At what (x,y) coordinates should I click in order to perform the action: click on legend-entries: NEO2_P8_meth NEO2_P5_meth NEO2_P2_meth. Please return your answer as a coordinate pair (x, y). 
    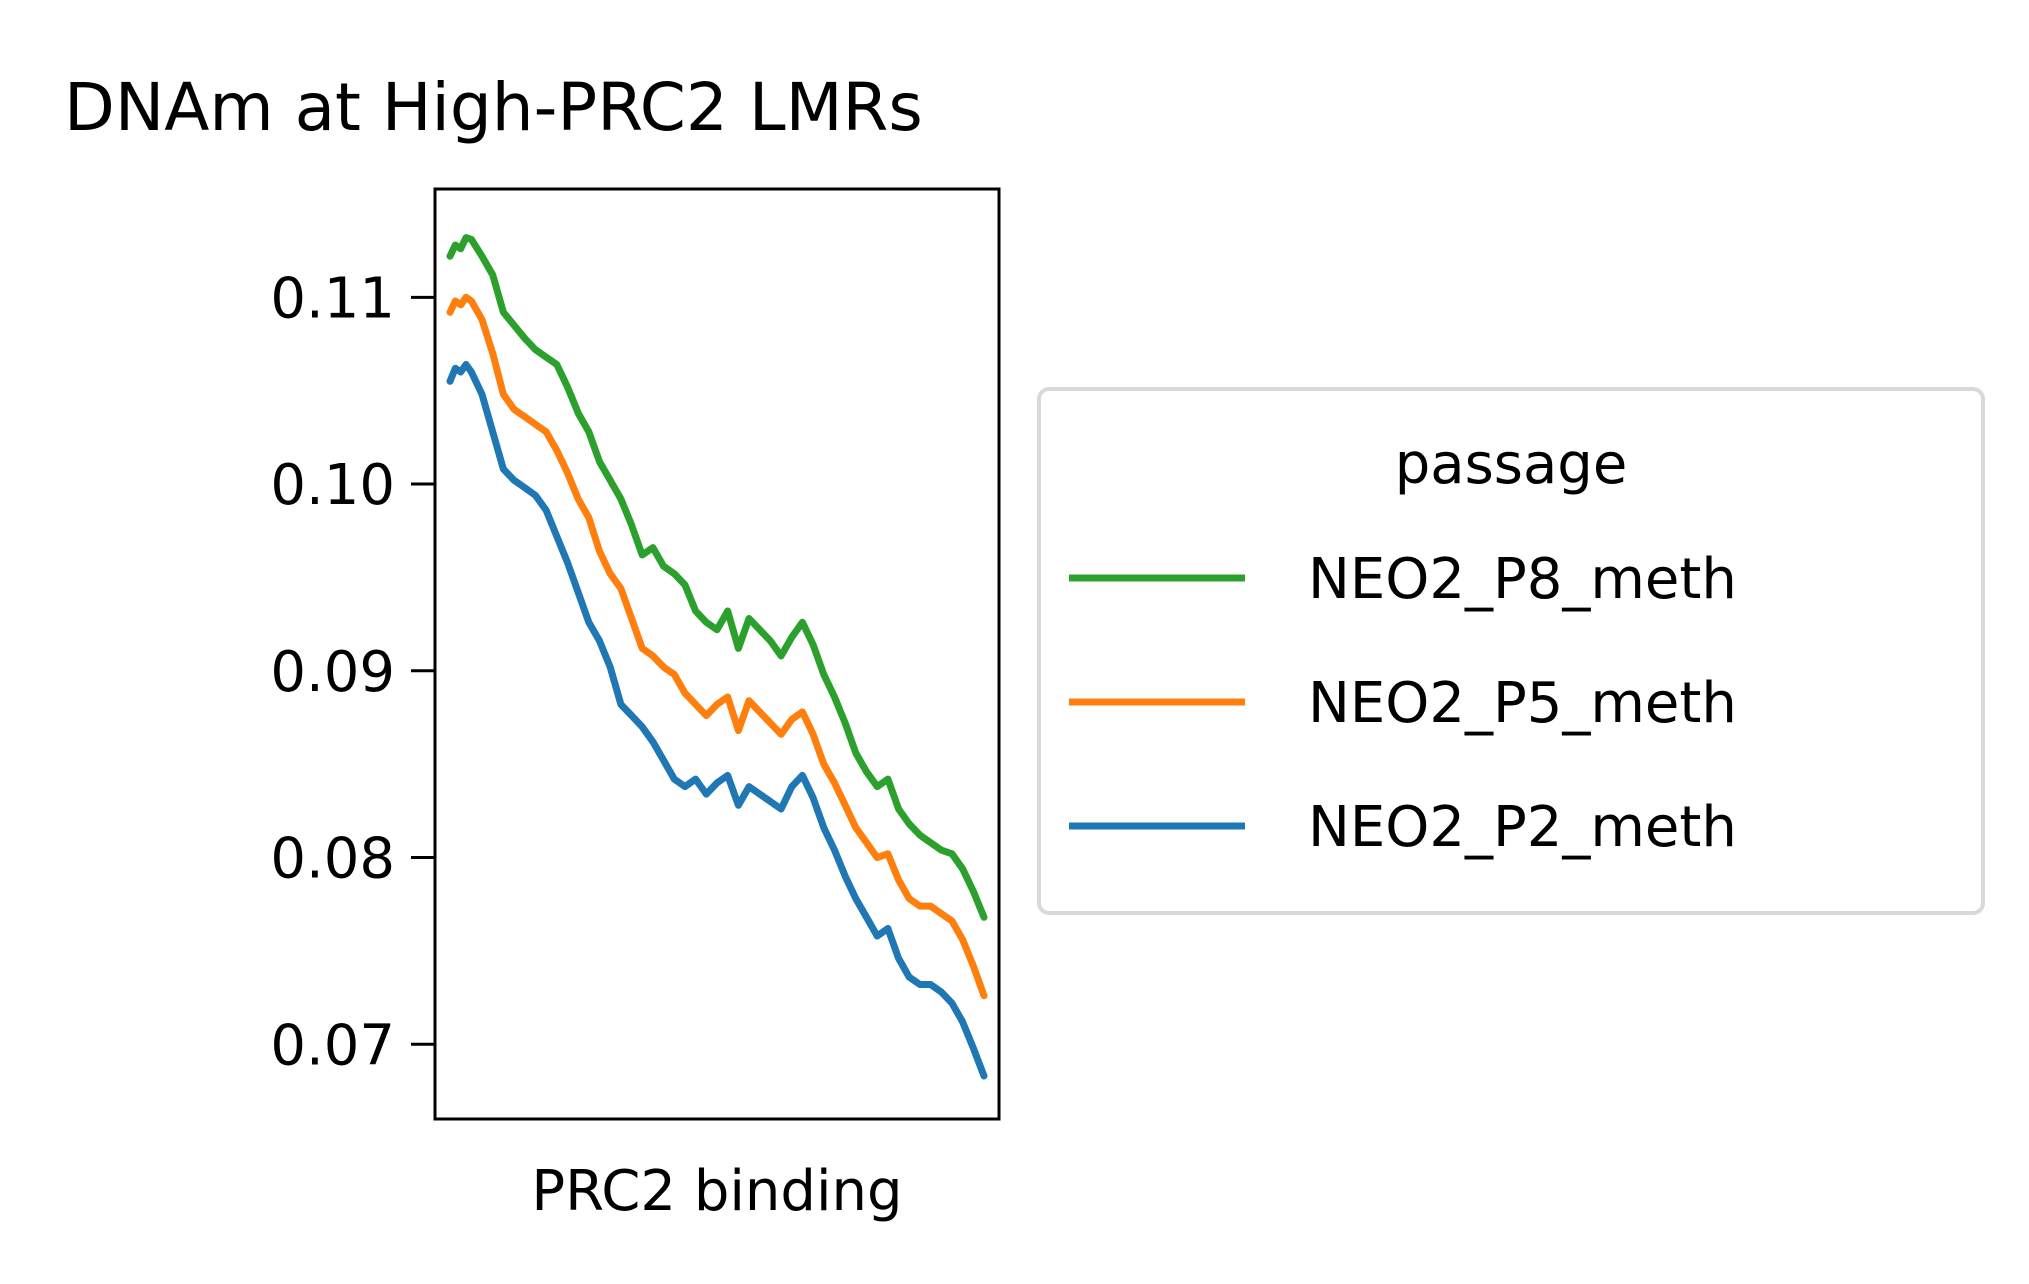
    Looking at the image, I should click on (1403, 703).